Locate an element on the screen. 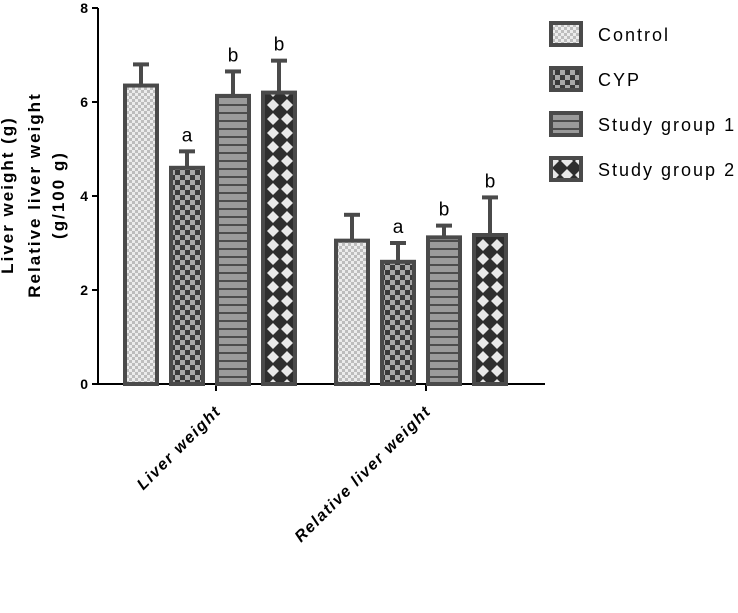 The width and height of the screenshot is (738, 613). legend-item: Control is located at coordinates (609, 34).